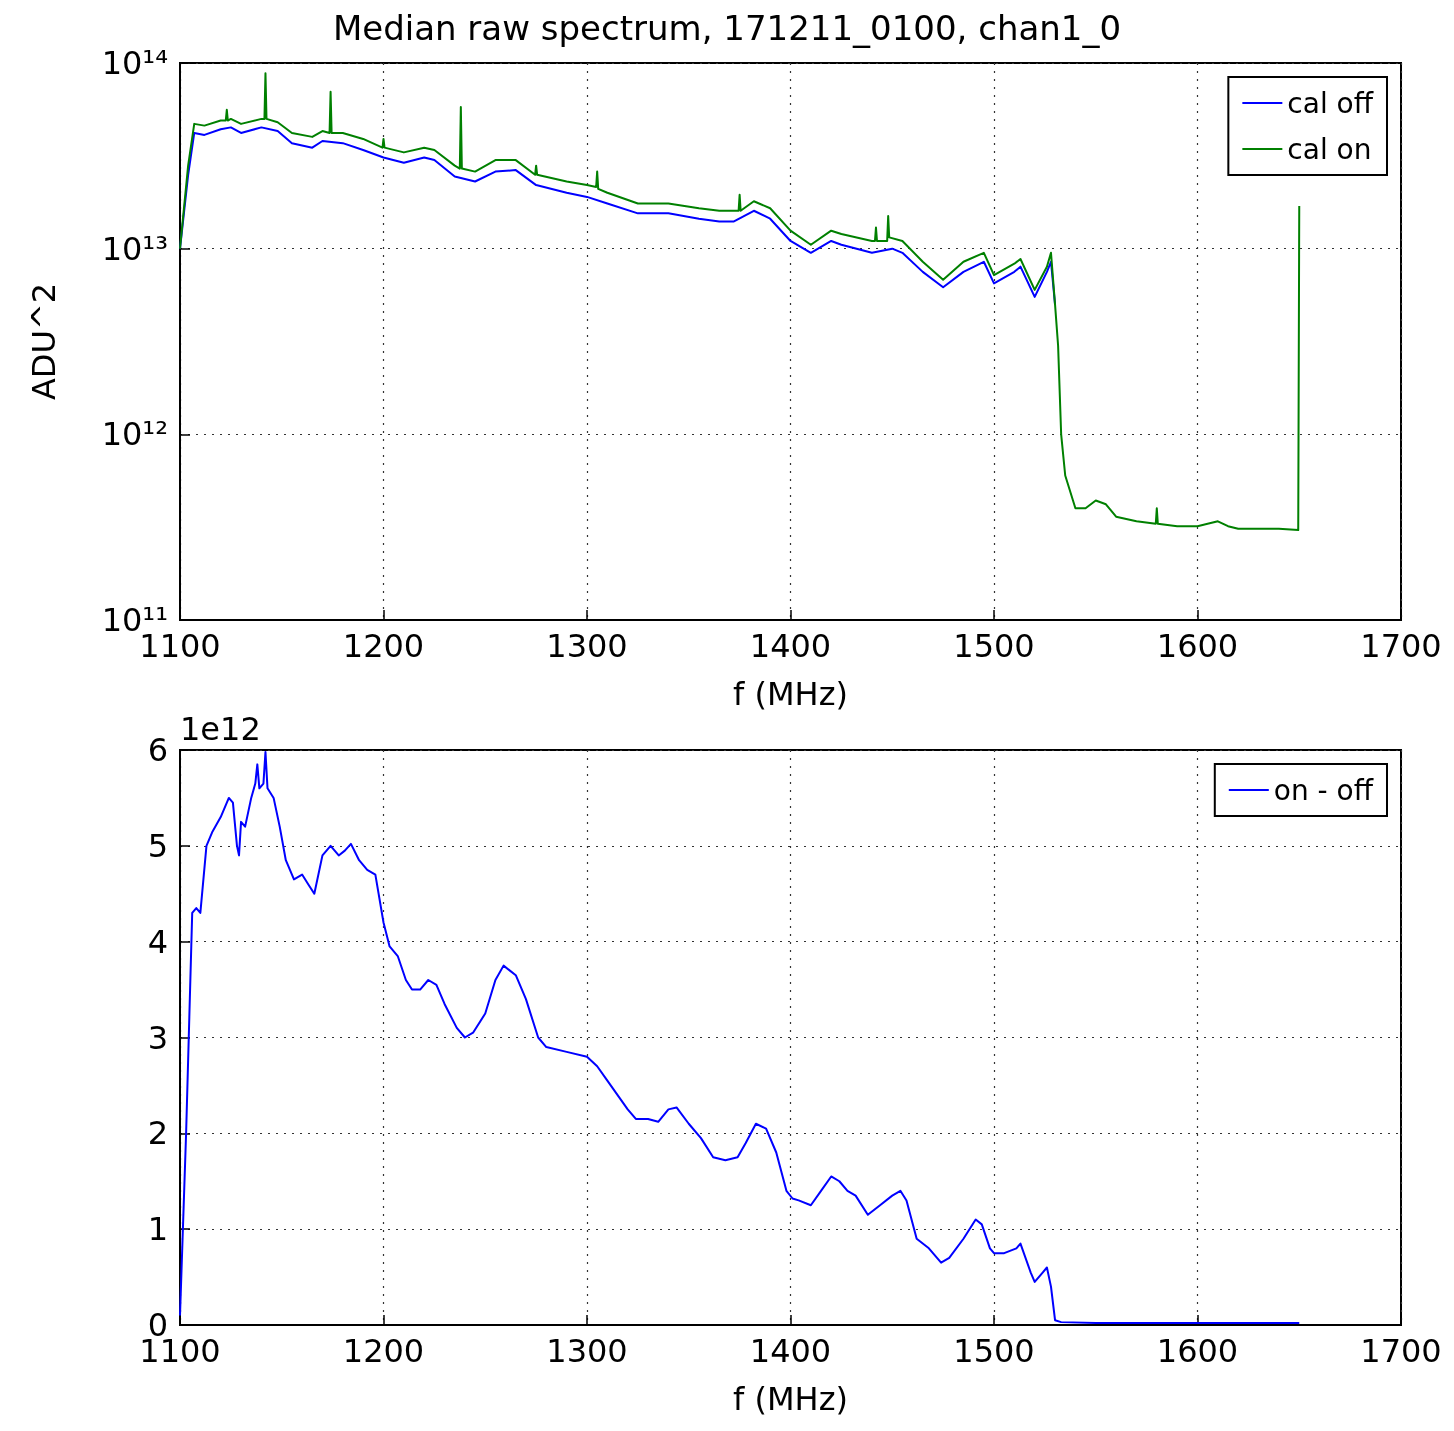 The width and height of the screenshot is (1454, 1431). I want to click on y-tick-label: 1, so click(157, 1229).